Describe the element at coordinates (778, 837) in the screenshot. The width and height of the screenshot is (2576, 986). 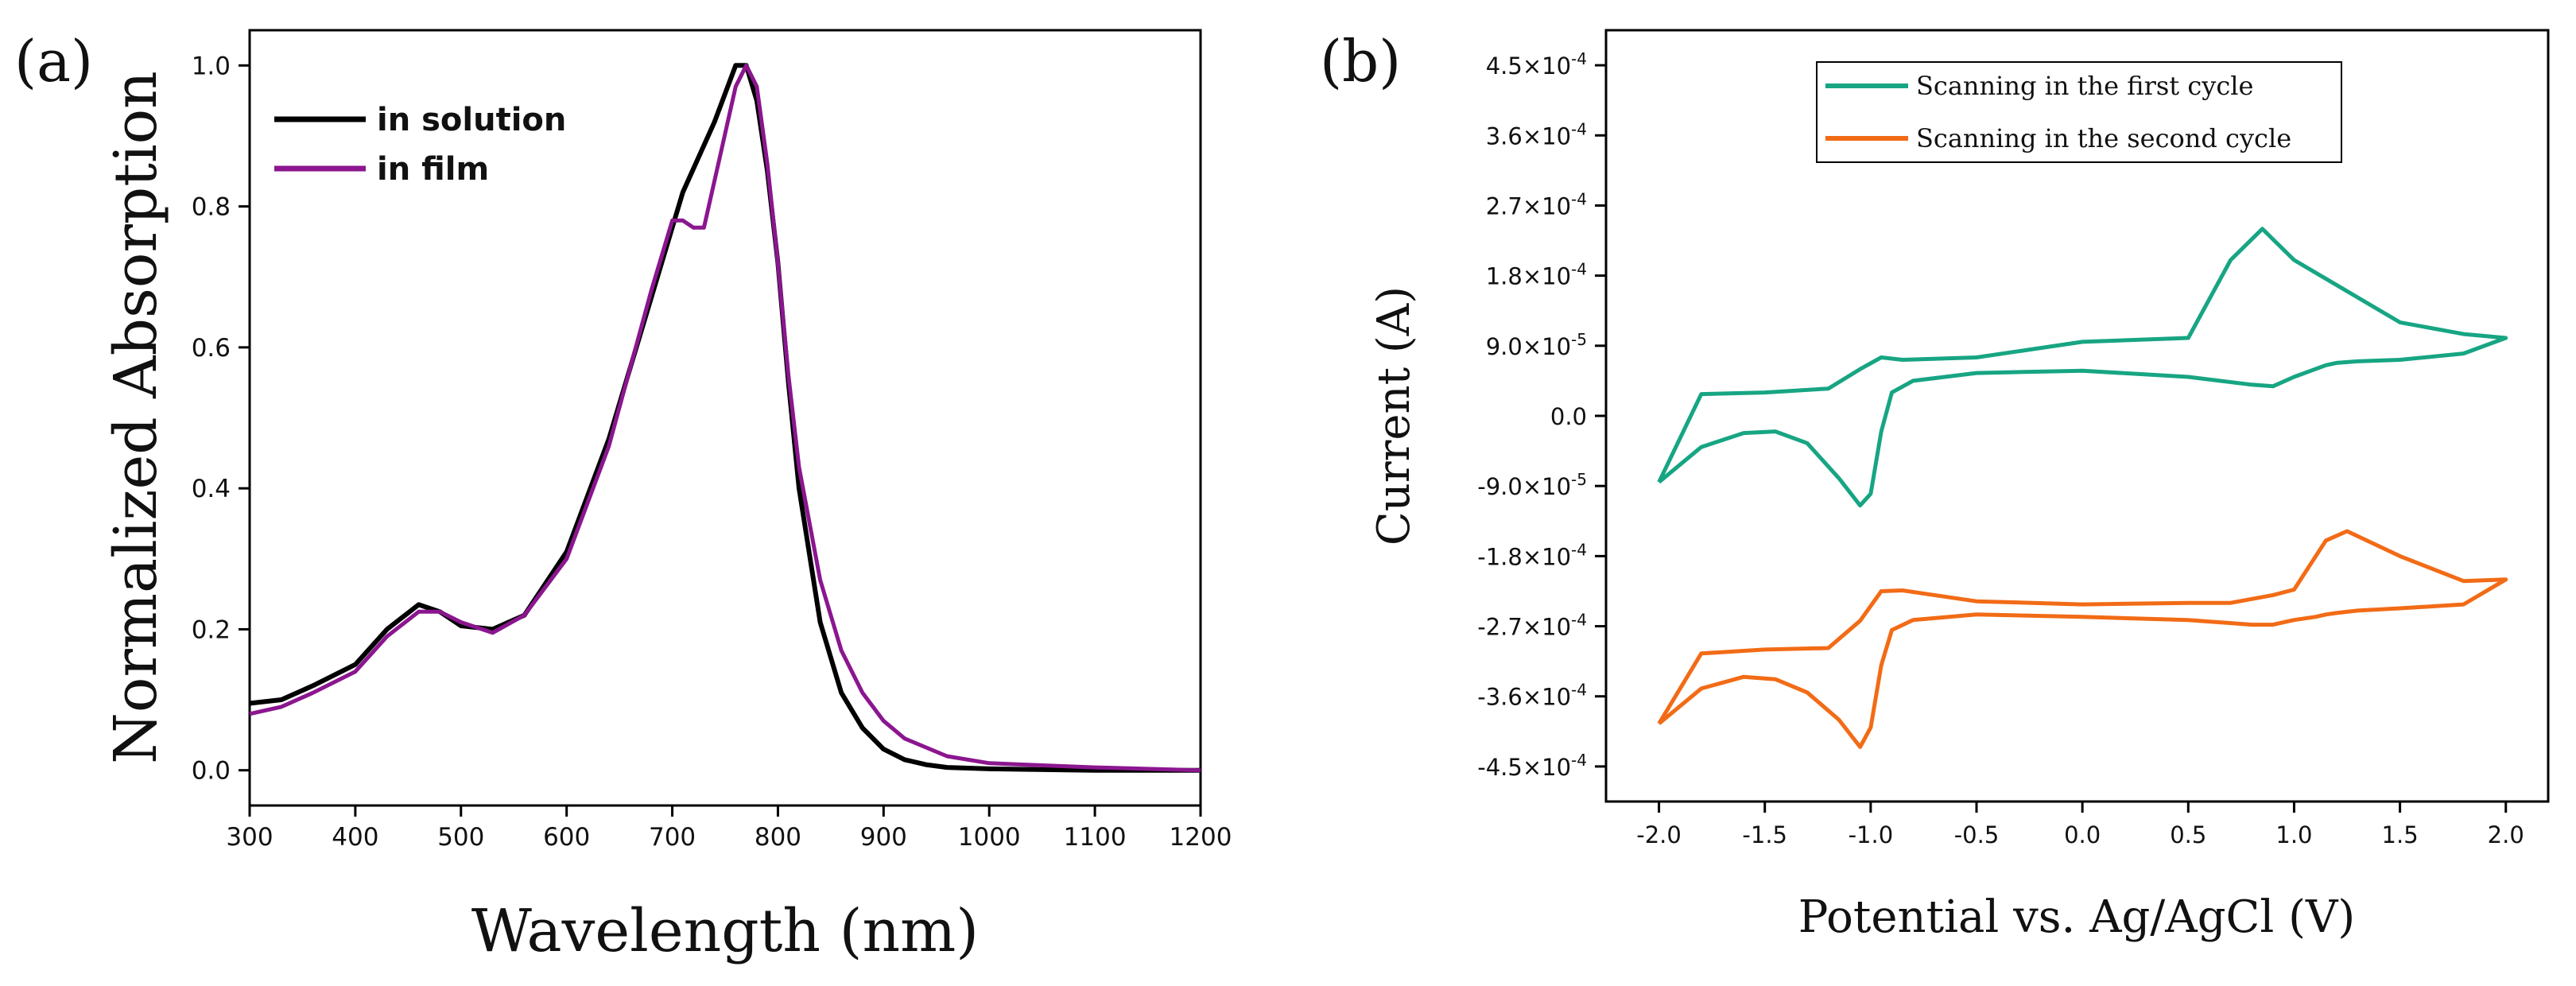
I see `chart-a-xtick-label: 800` at that location.